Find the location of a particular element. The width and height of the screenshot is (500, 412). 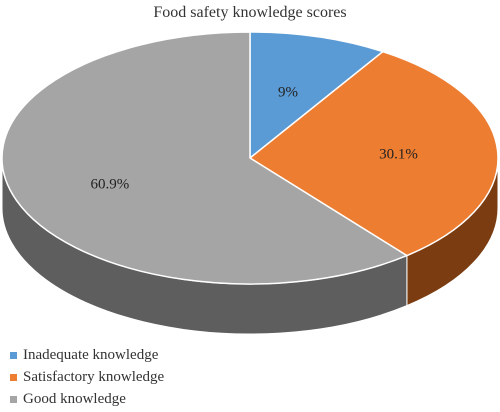

legend-item: Inadequate knowledge is located at coordinates (87, 355).